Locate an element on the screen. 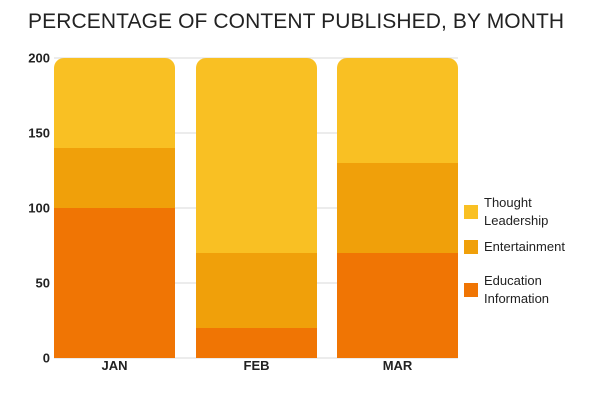  y-tick-label-50: 50 is located at coordinates (43, 283).